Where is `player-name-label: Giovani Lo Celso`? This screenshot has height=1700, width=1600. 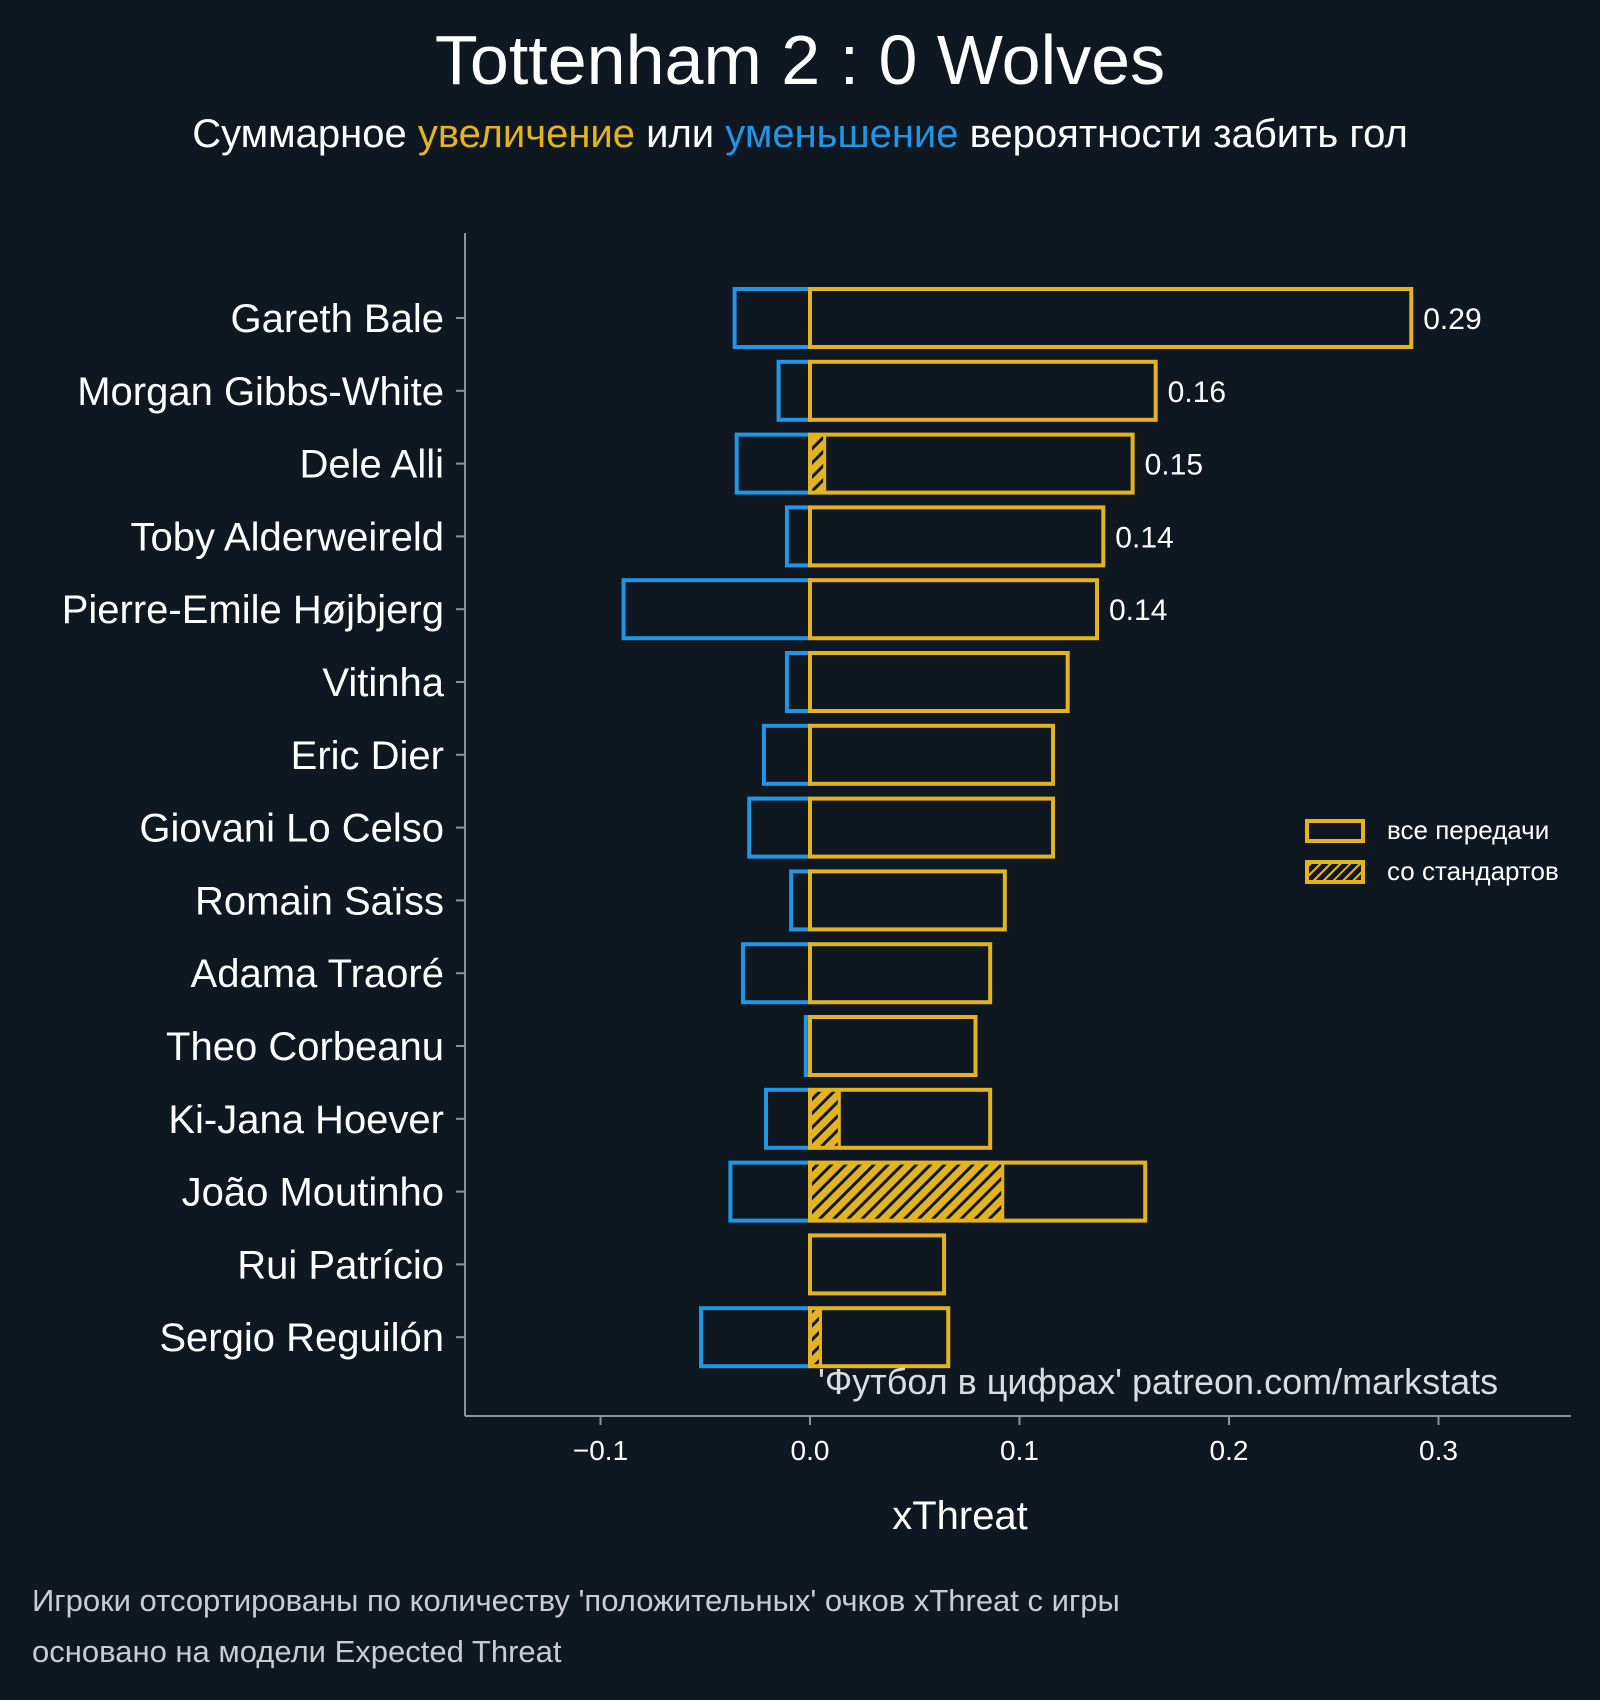 player-name-label: Giovani Lo Celso is located at coordinates (291, 829).